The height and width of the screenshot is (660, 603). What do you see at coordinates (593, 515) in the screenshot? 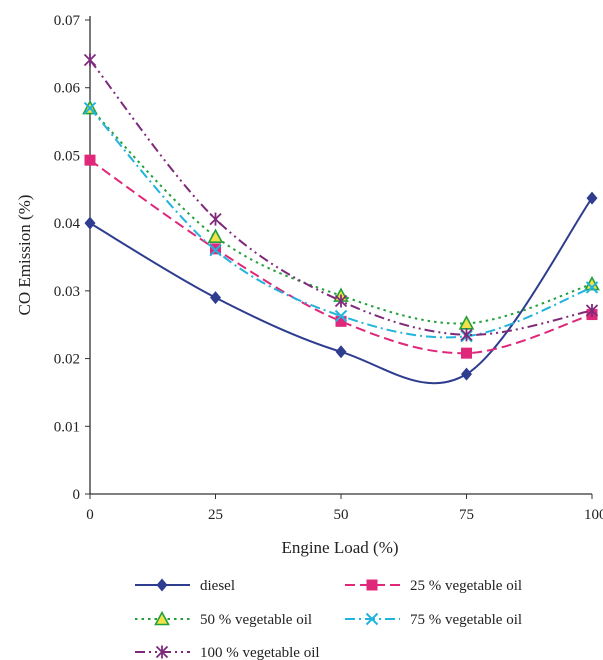
I see `x-tick-label: 100` at bounding box center [593, 515].